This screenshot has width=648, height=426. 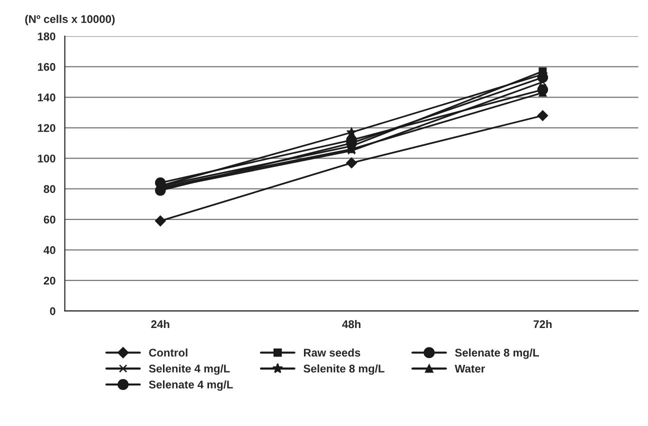 I want to click on y-tick-label: 180, so click(x=47, y=36).